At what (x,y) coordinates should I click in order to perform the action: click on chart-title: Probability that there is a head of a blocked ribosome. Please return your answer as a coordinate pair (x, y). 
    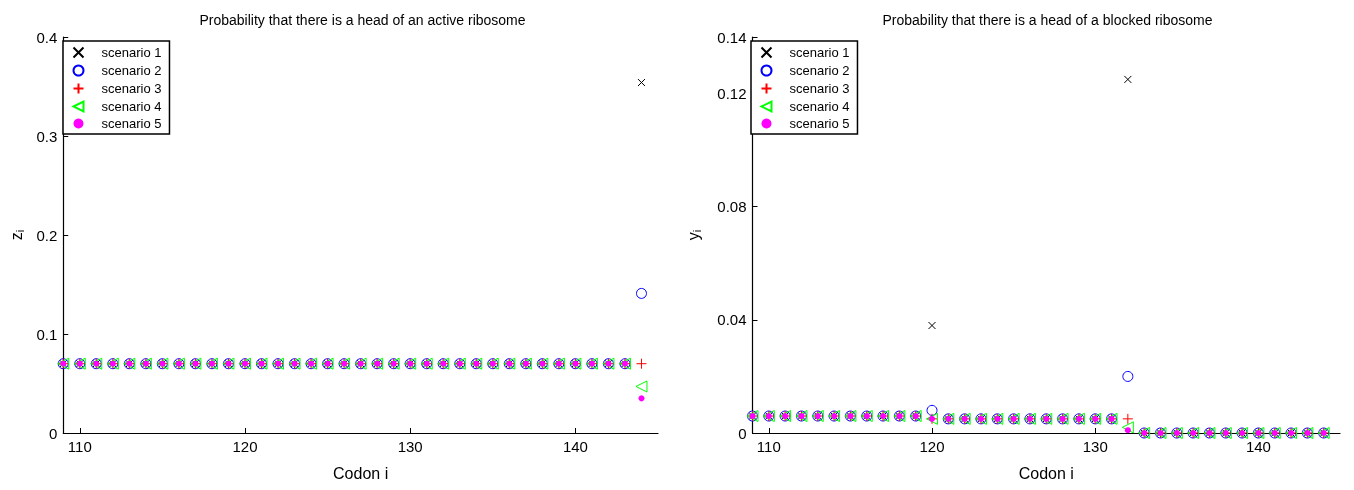
    Looking at the image, I should click on (1047, 20).